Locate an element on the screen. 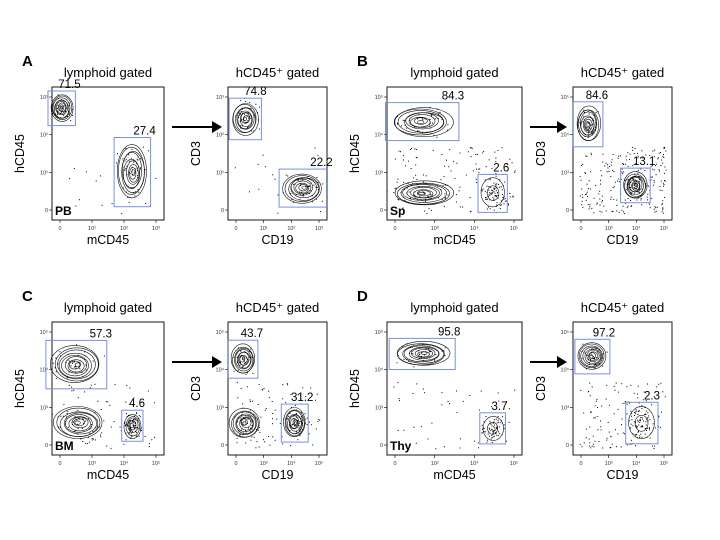  y-axis-label: hCD45 is located at coordinates (20, 153).